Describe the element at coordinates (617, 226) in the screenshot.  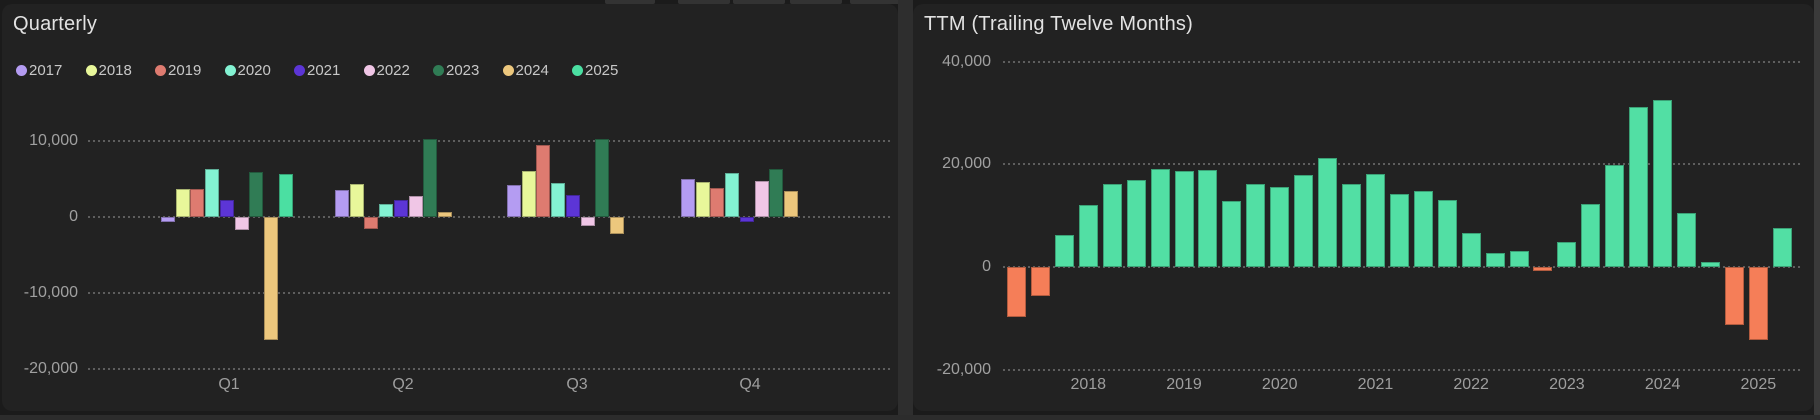
I see `bar-2024-Q3` at that location.